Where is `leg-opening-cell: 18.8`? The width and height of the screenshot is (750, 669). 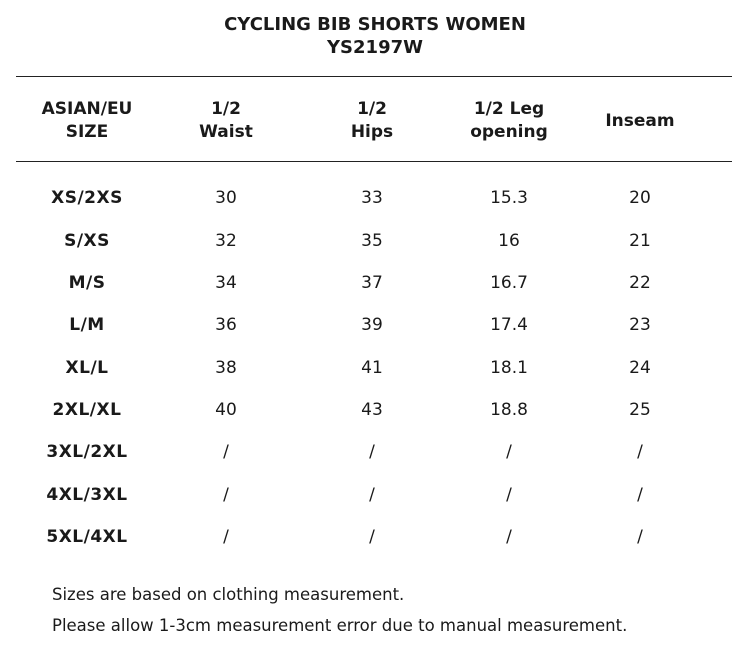
leg-opening-cell: 18.8 is located at coordinates (509, 410).